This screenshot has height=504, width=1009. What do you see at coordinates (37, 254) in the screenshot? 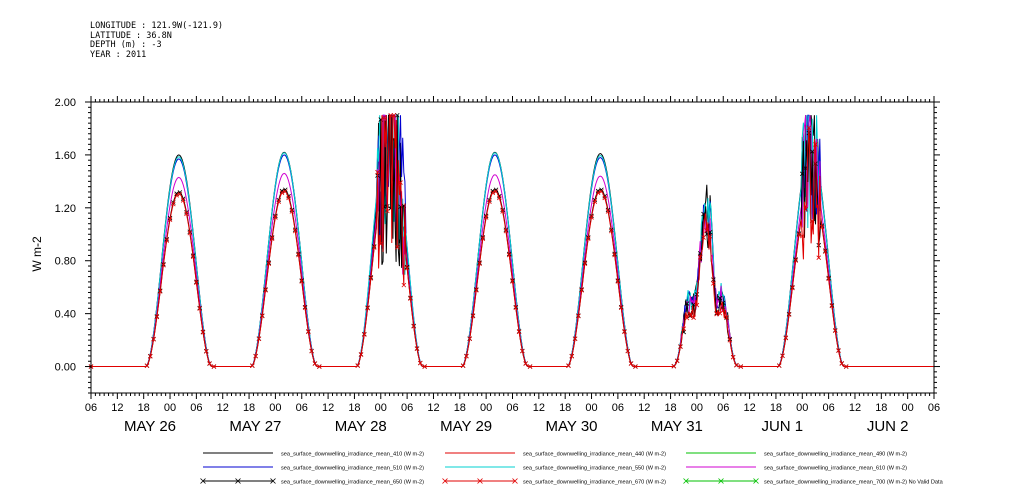
I see `y-axis-label: W m-2` at bounding box center [37, 254].